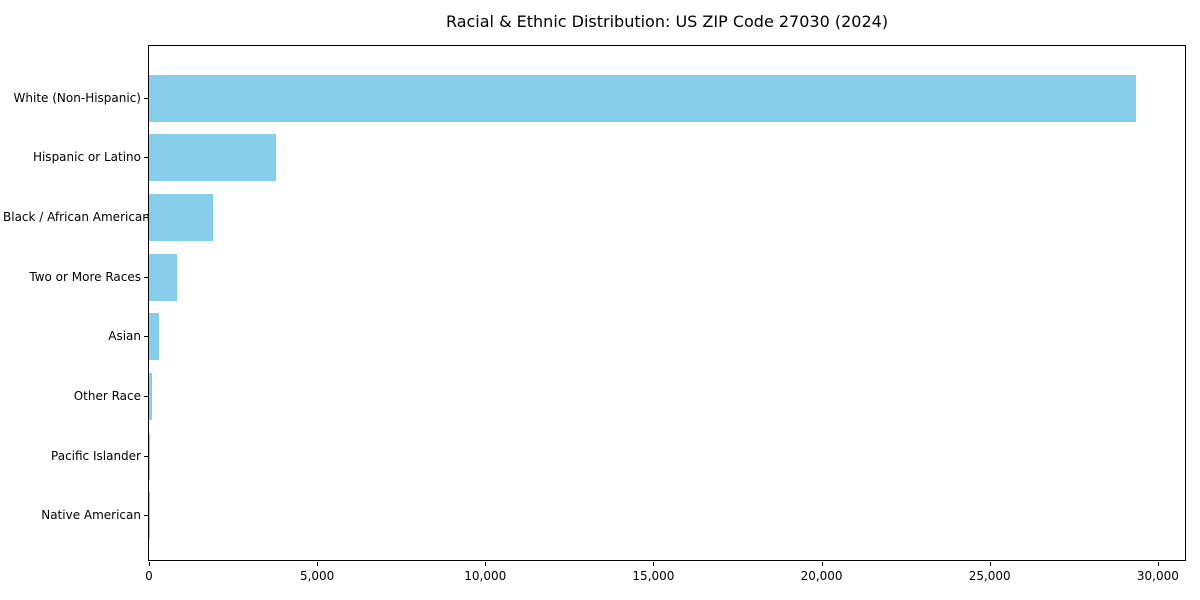  Describe the element at coordinates (85, 276) in the screenshot. I see `y-axis-tick-label: Two or More Races` at that location.